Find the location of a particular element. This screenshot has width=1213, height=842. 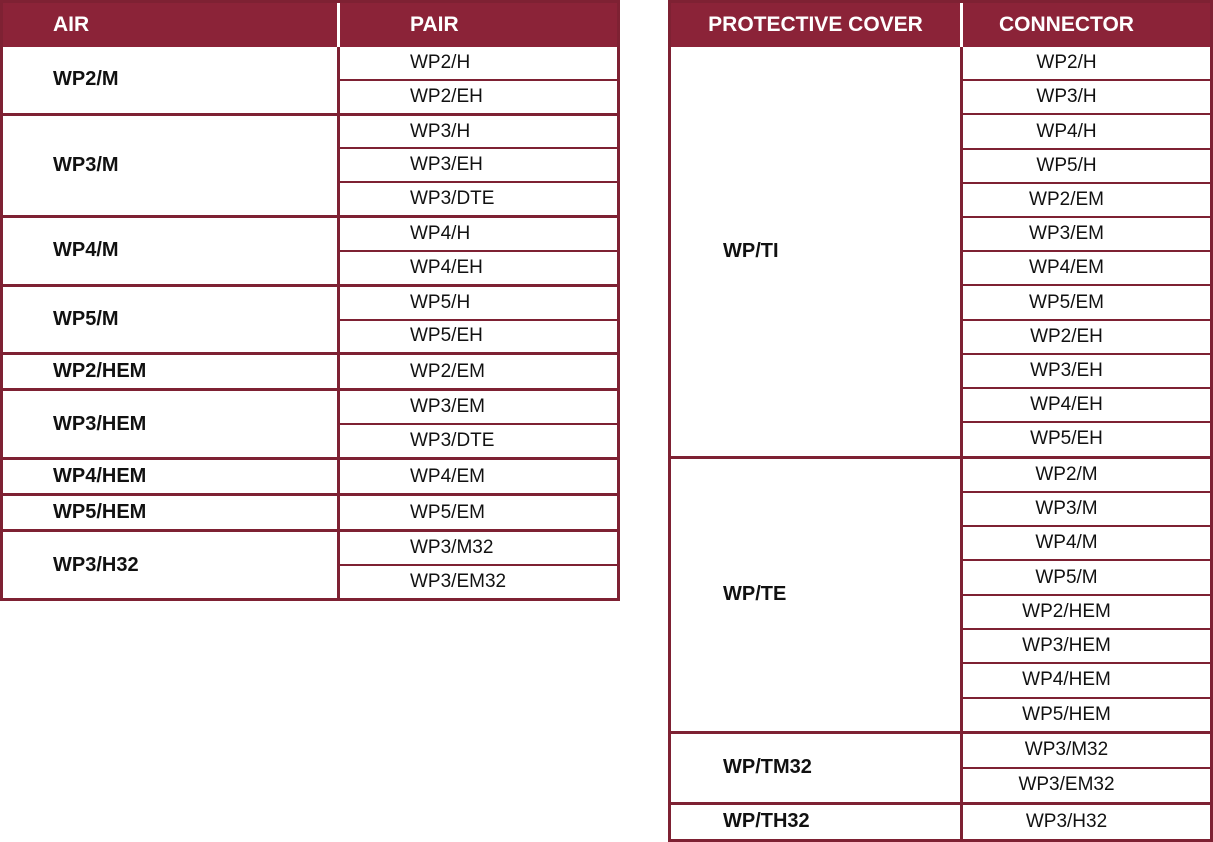

pair-cell: WP4/EM is located at coordinates (447, 476).